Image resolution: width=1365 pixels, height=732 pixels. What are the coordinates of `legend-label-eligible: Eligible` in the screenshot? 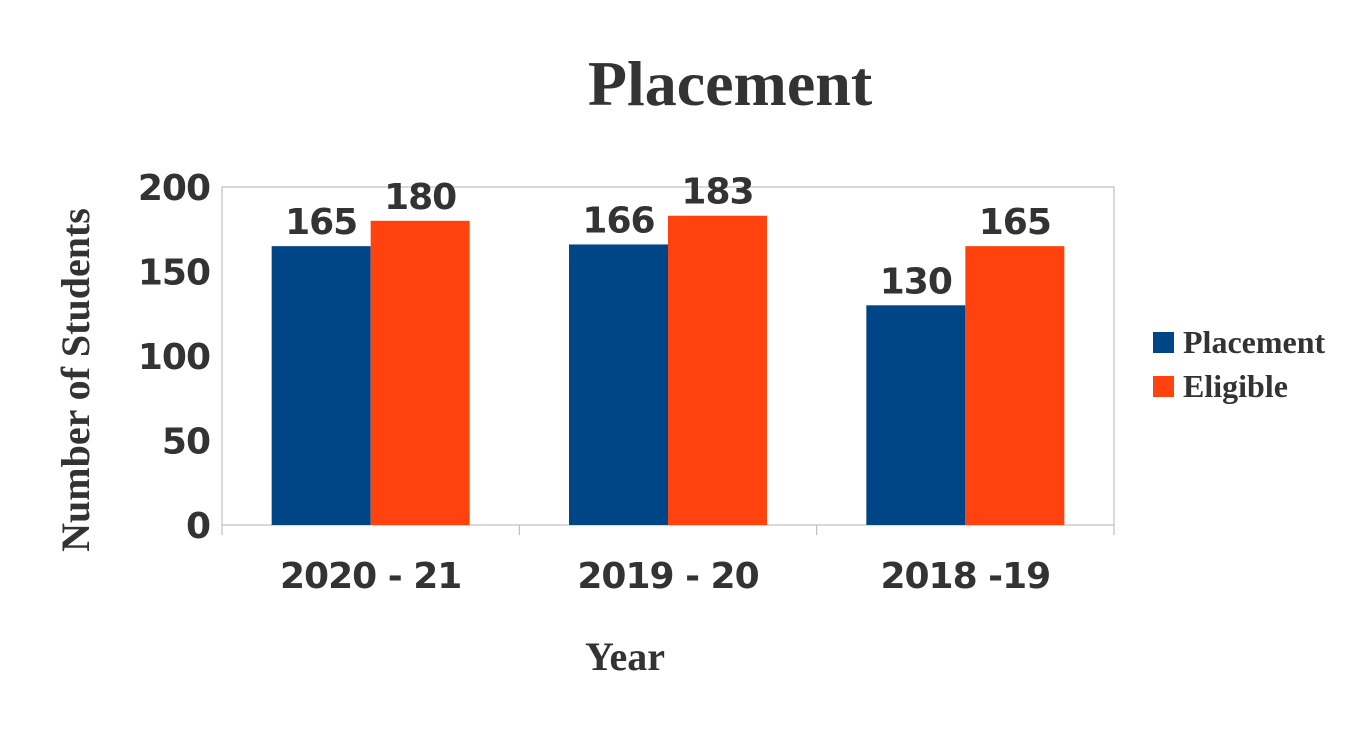 It's located at (1235, 386).